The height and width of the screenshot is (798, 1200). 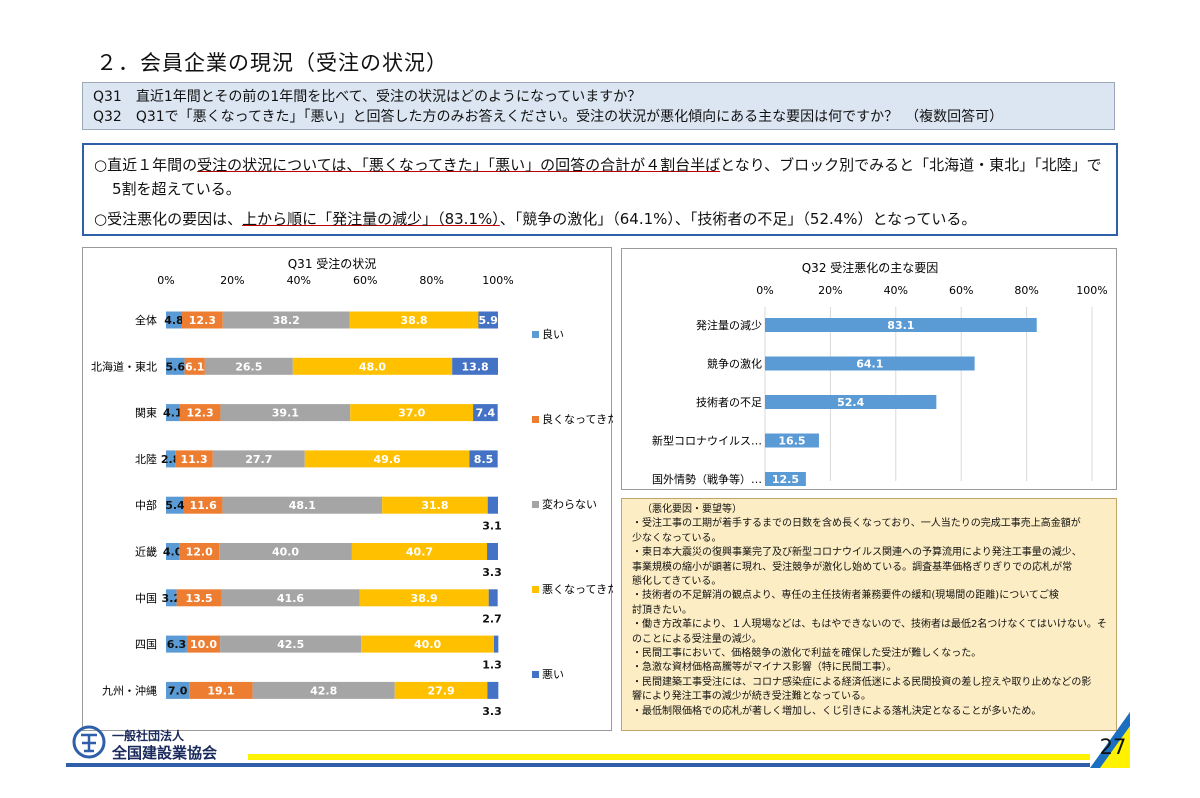 I want to click on data-label: 38.9, so click(x=424, y=598).